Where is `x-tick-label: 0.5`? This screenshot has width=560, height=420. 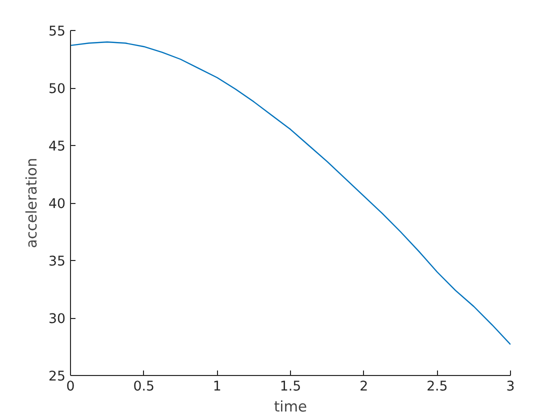
x-tick-label: 0.5 is located at coordinates (143, 387).